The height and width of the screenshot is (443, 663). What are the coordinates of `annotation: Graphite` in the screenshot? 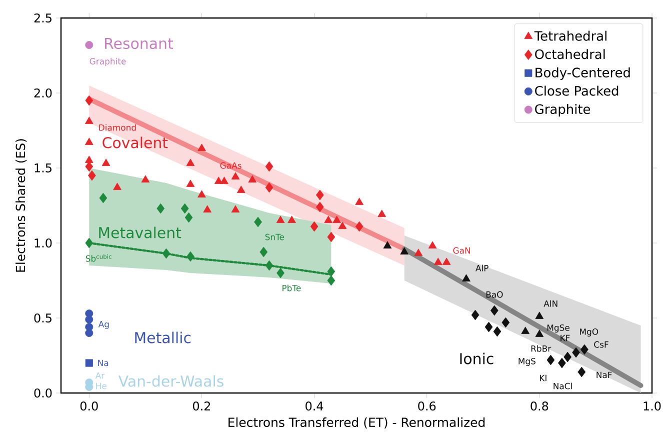 It's located at (108, 62).